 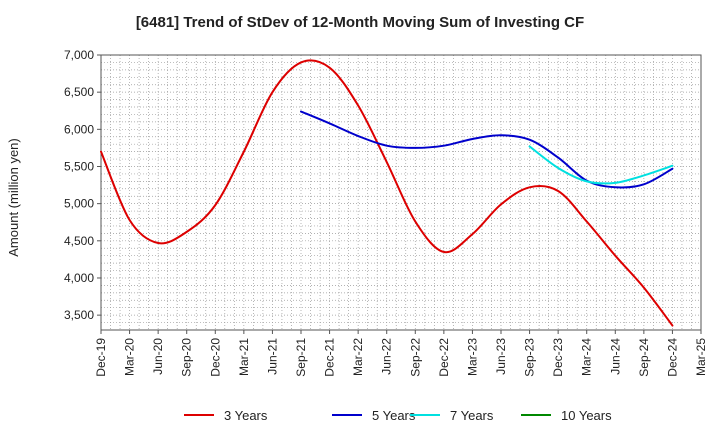 I want to click on series-line-7-years, so click(x=601, y=165).